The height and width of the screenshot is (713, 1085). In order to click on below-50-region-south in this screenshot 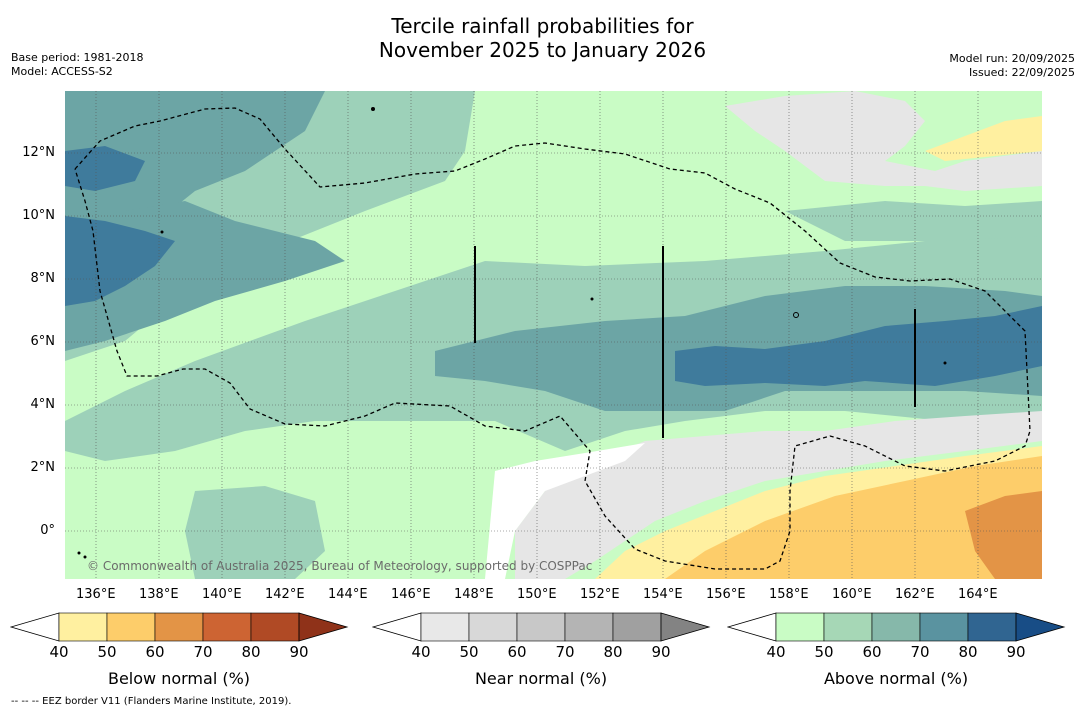, I will do `click(853, 517)`.